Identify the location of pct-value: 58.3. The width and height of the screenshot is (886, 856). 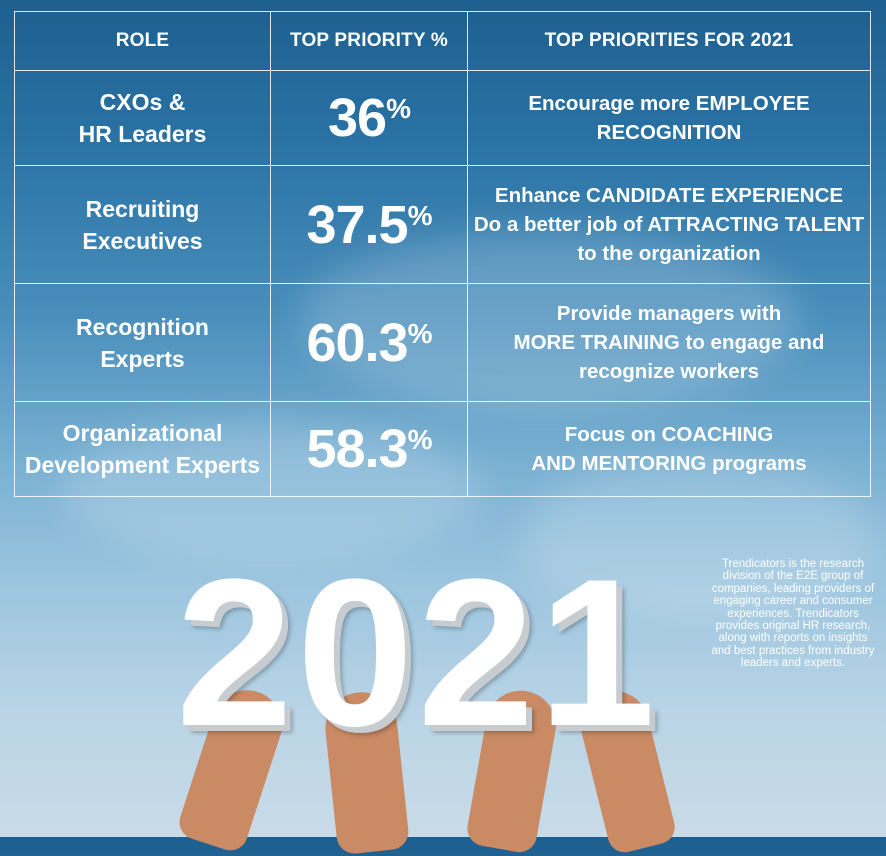
(357, 449).